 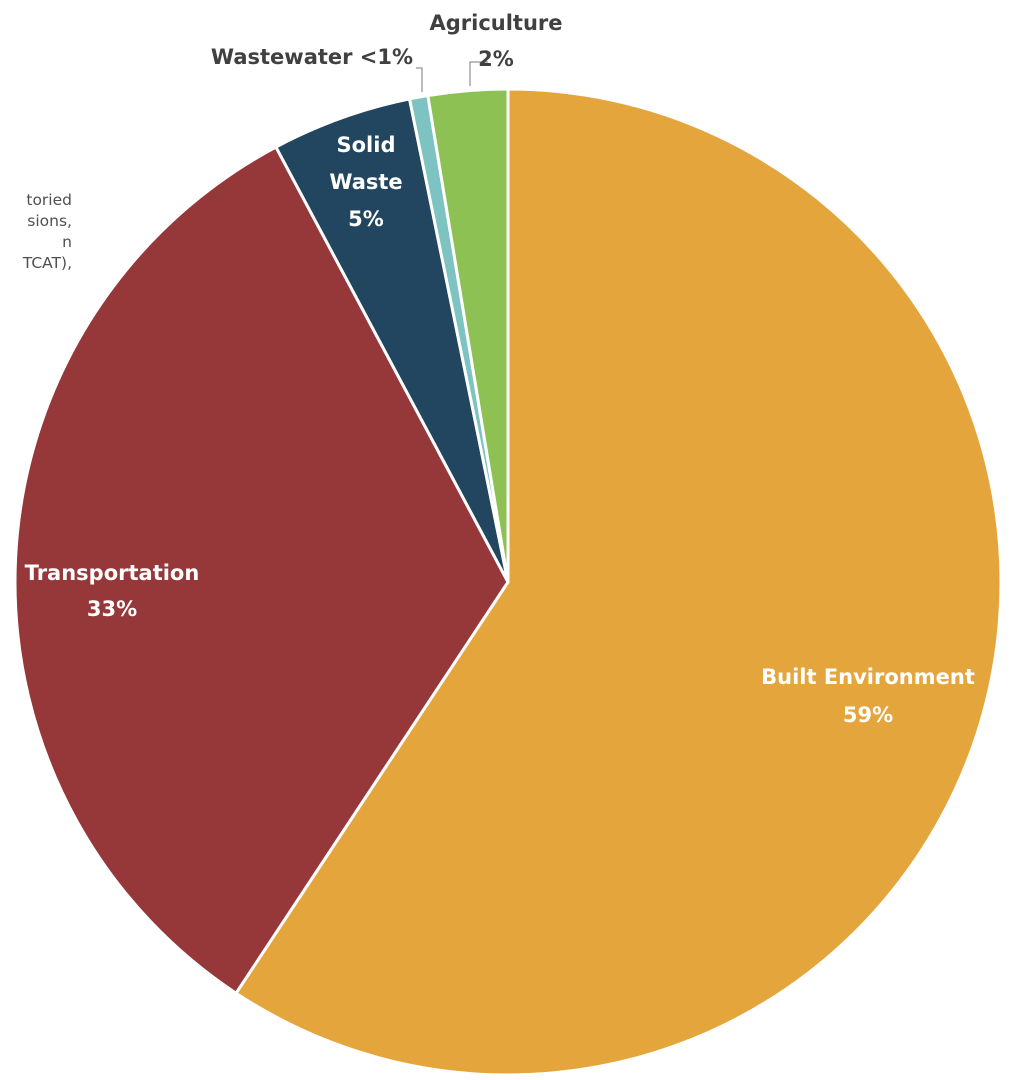 What do you see at coordinates (478, 73) in the screenshot?
I see `leader-line-agriculture` at bounding box center [478, 73].